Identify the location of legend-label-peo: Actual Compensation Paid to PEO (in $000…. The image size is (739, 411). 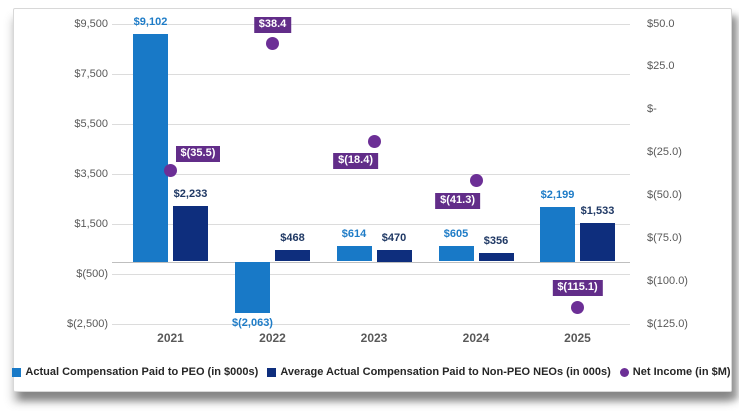
(142, 372).